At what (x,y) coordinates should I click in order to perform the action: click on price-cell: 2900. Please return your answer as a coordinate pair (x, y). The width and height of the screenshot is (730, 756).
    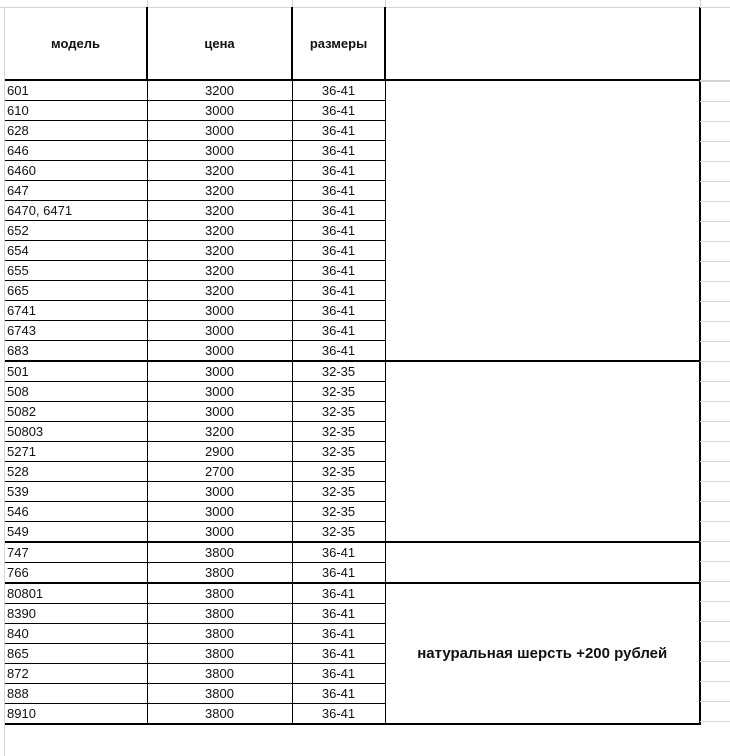
    Looking at the image, I should click on (219, 451).